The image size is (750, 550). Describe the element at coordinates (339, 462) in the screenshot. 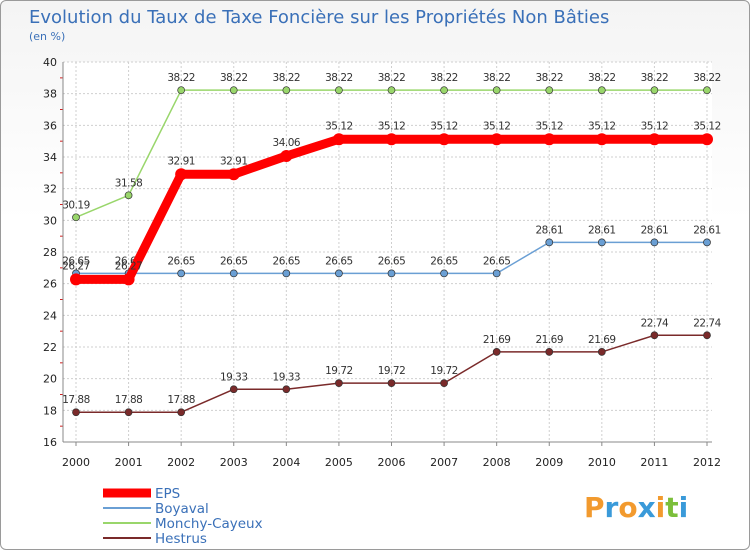

I see `x-tick-label: 2005` at that location.